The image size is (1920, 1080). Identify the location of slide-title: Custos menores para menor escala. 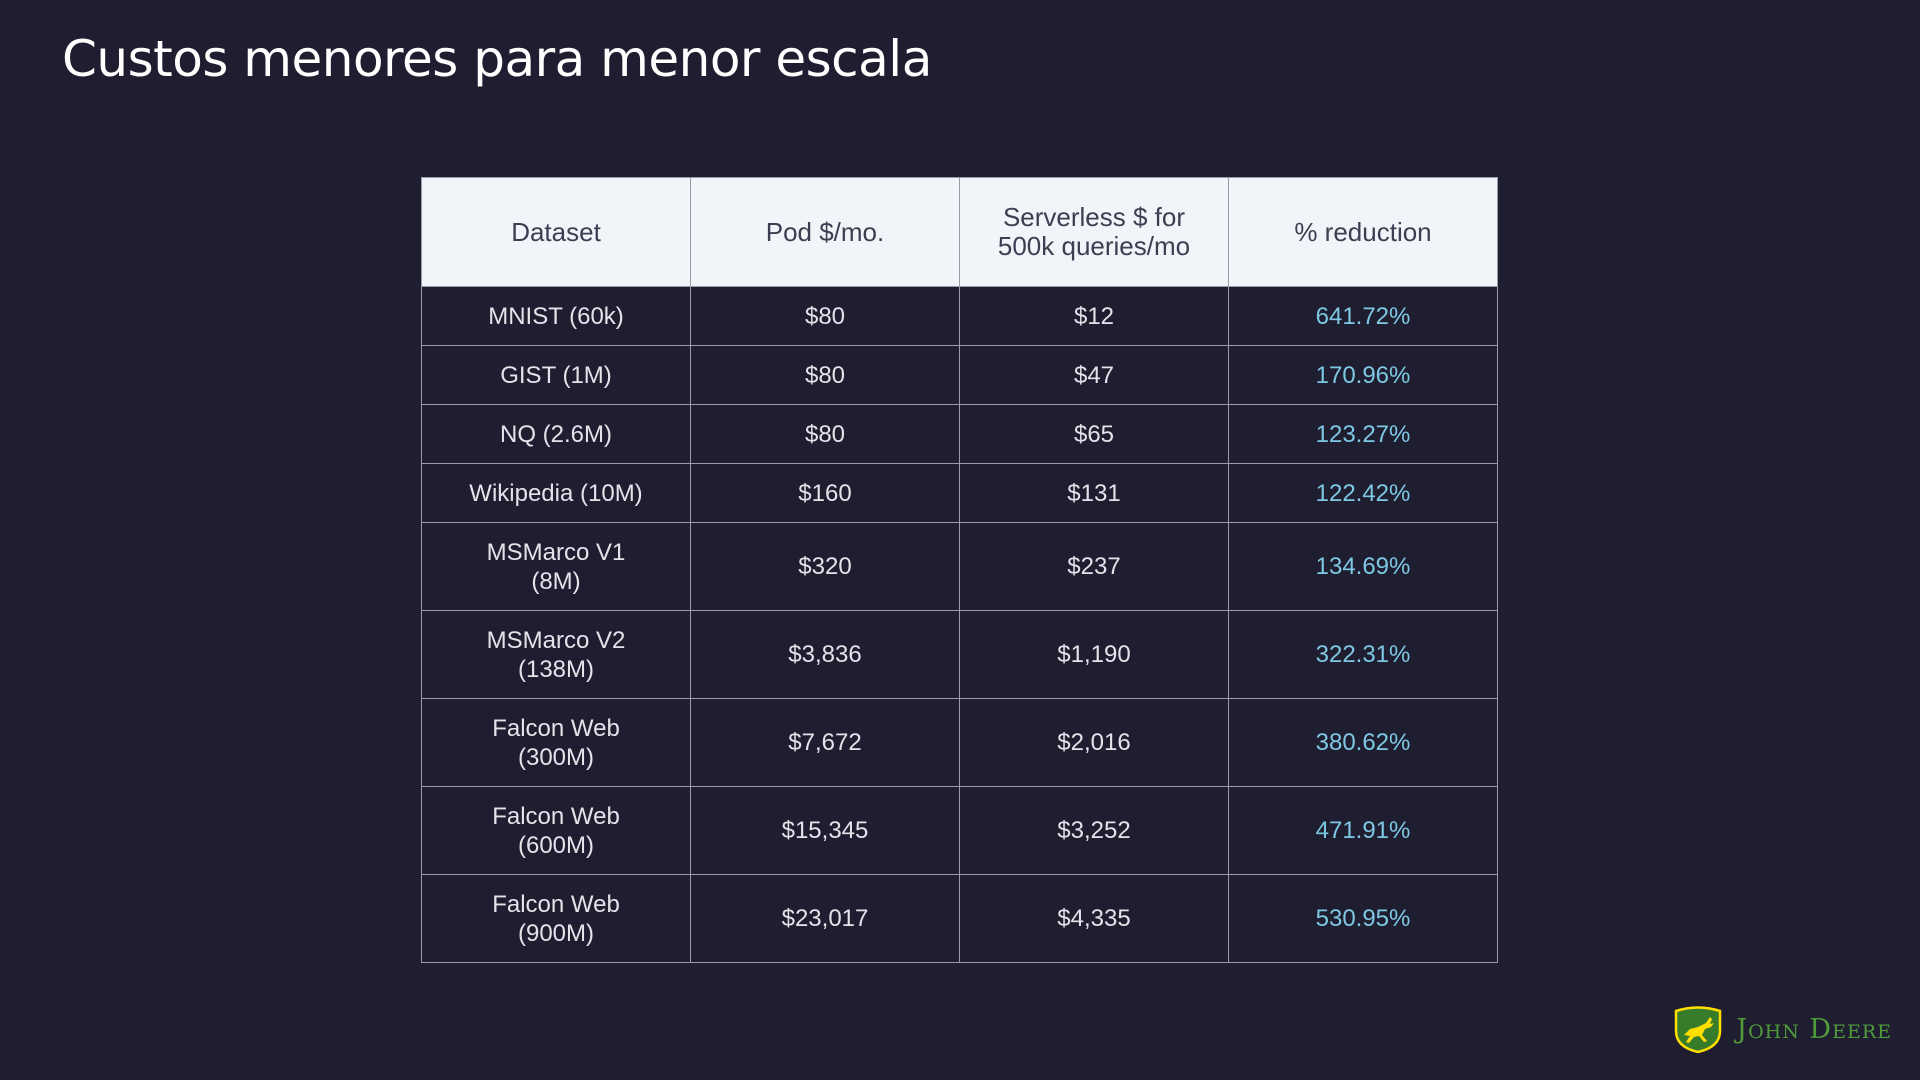
(497, 59).